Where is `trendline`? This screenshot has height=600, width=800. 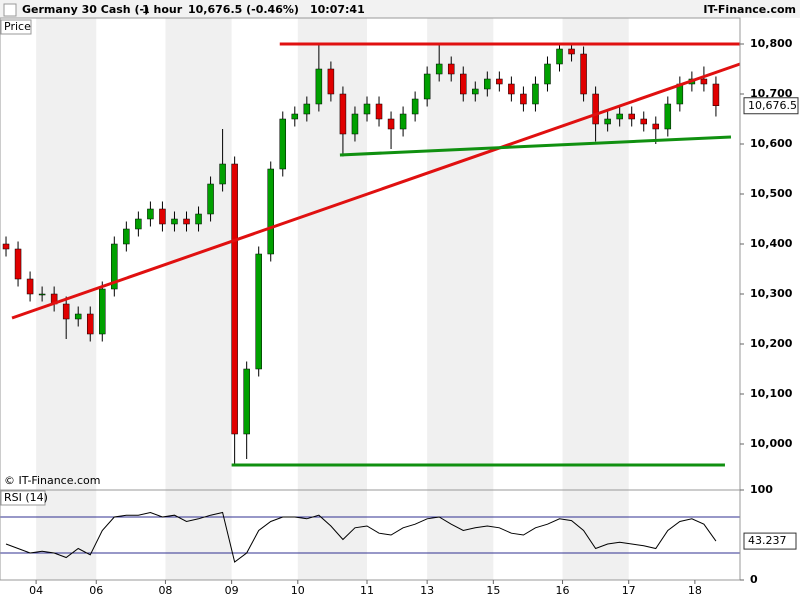
trendline is located at coordinates (535, 146).